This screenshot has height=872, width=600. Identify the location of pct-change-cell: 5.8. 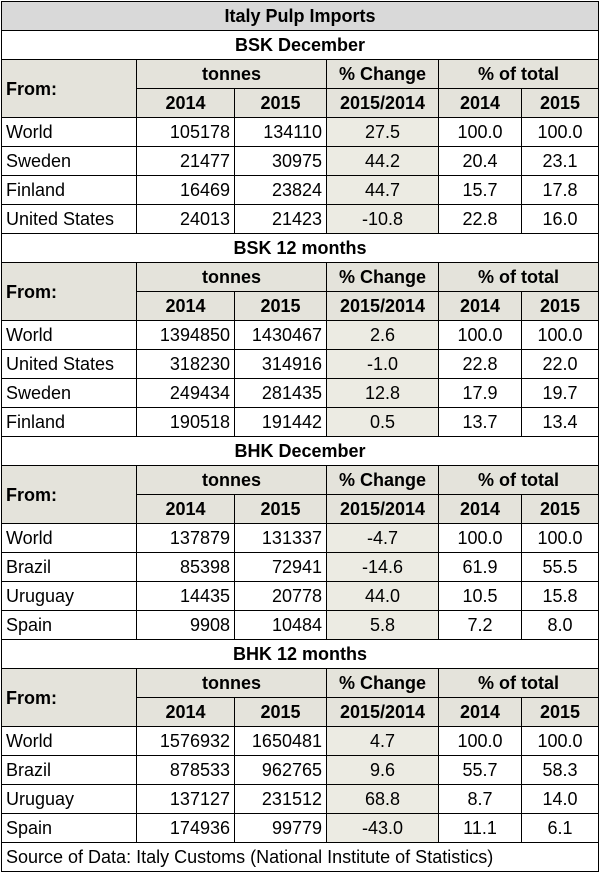
(382, 625).